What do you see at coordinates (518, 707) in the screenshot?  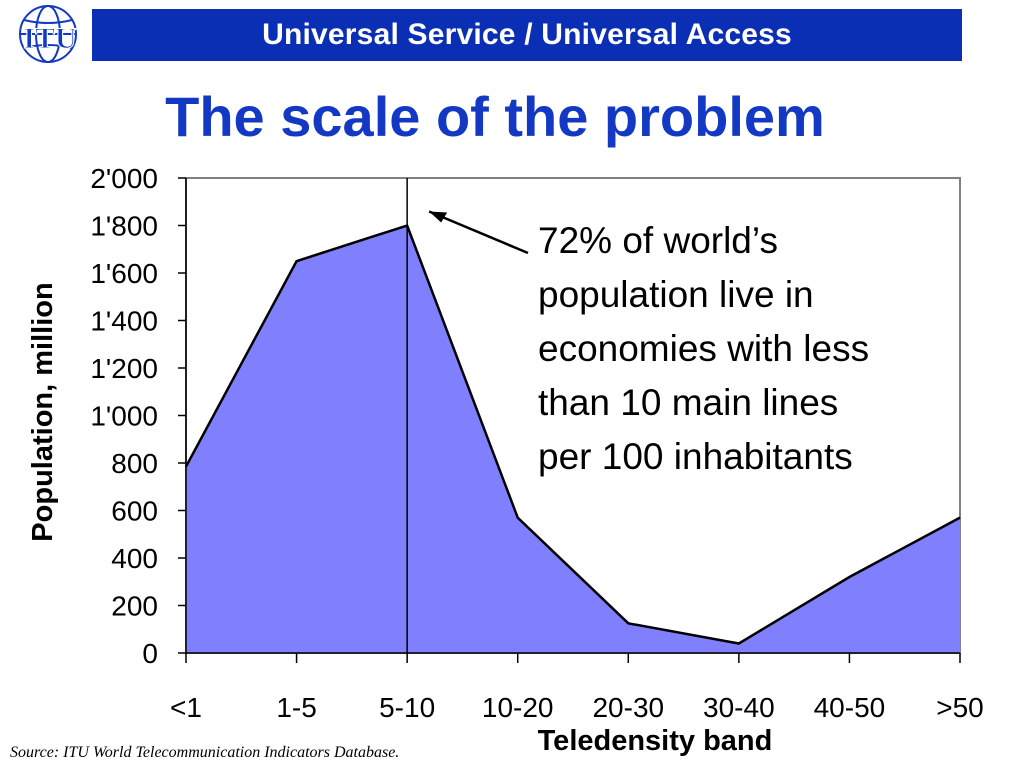 I see `x-tick-label: 10-20` at bounding box center [518, 707].